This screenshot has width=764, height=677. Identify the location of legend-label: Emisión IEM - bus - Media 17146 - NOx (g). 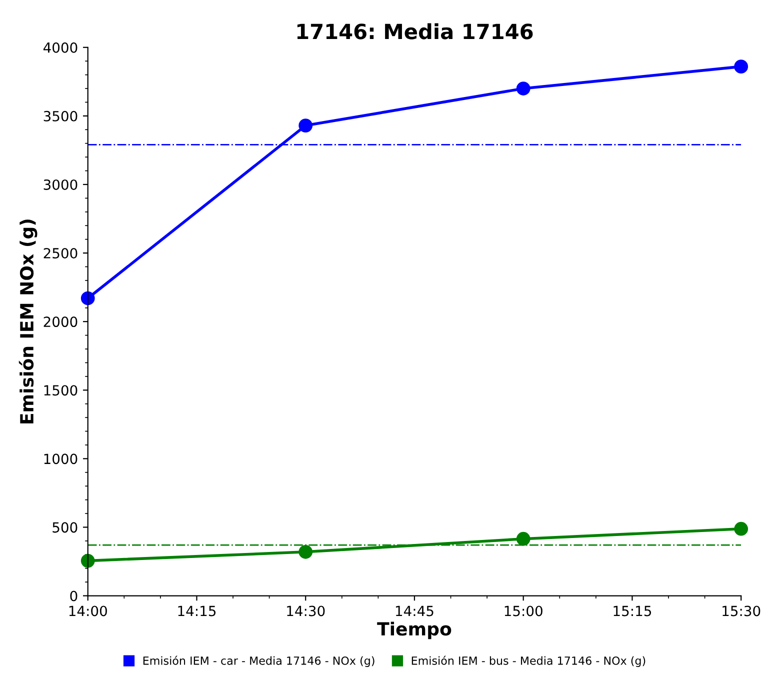
(529, 661).